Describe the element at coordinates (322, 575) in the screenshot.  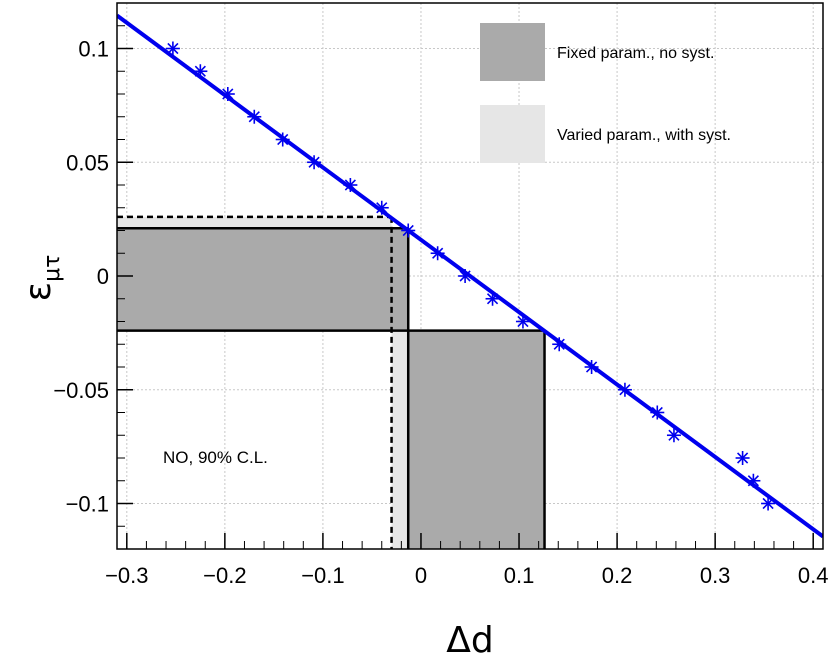
I see `x-tick-label-2: −0.1` at that location.